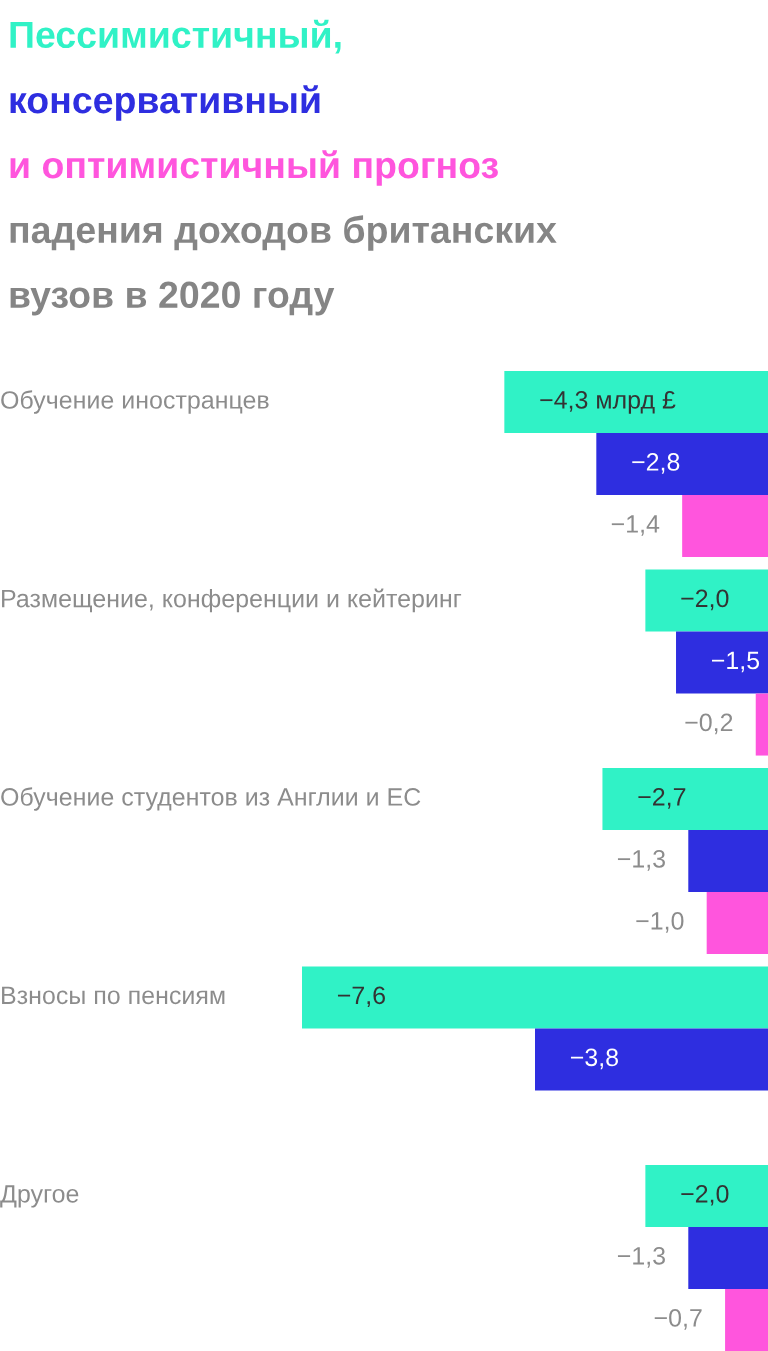 Image resolution: width=768 pixels, height=1351 pixels. I want to click on data-label: −1,0, so click(660, 922).